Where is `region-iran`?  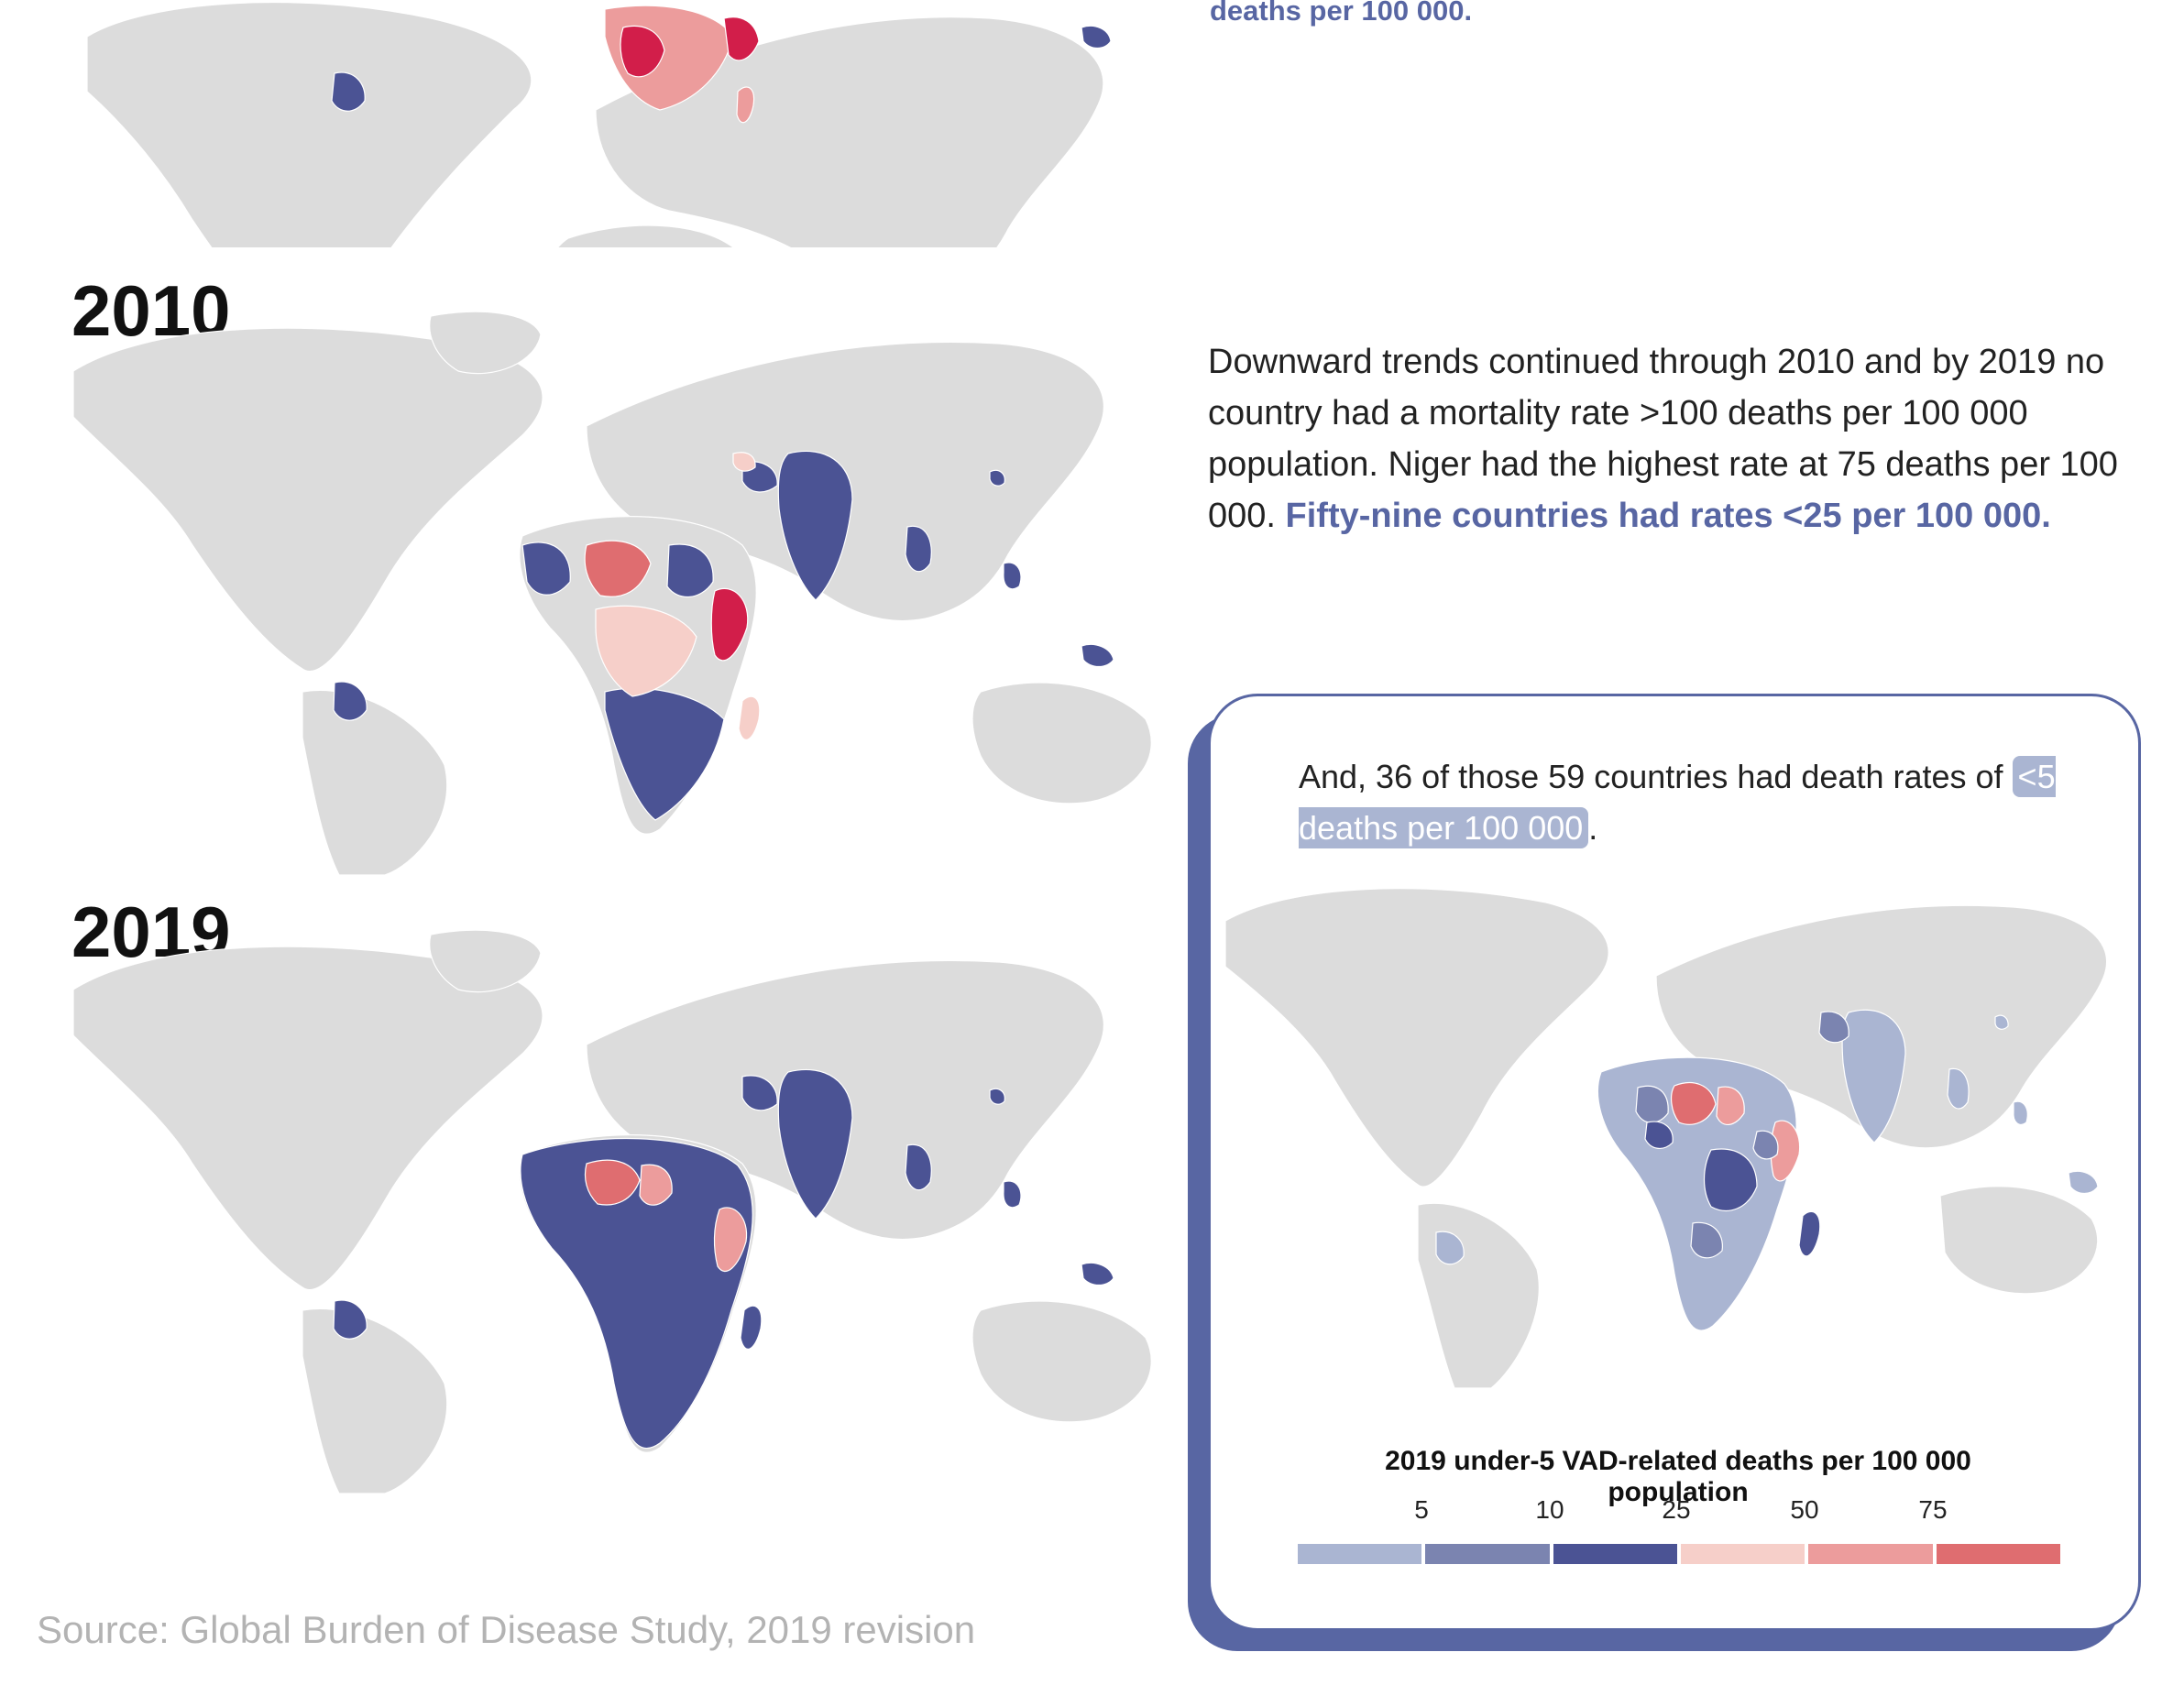 region-iran is located at coordinates (744, 462).